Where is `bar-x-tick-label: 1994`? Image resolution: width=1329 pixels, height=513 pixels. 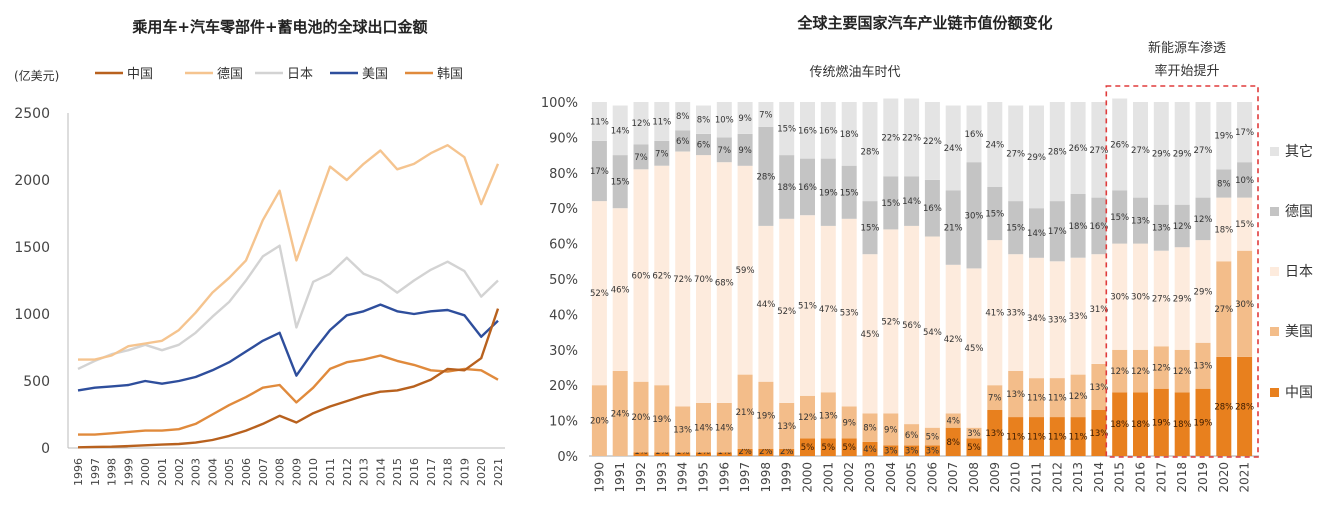 bar-x-tick-label: 1994 is located at coordinates (683, 477).